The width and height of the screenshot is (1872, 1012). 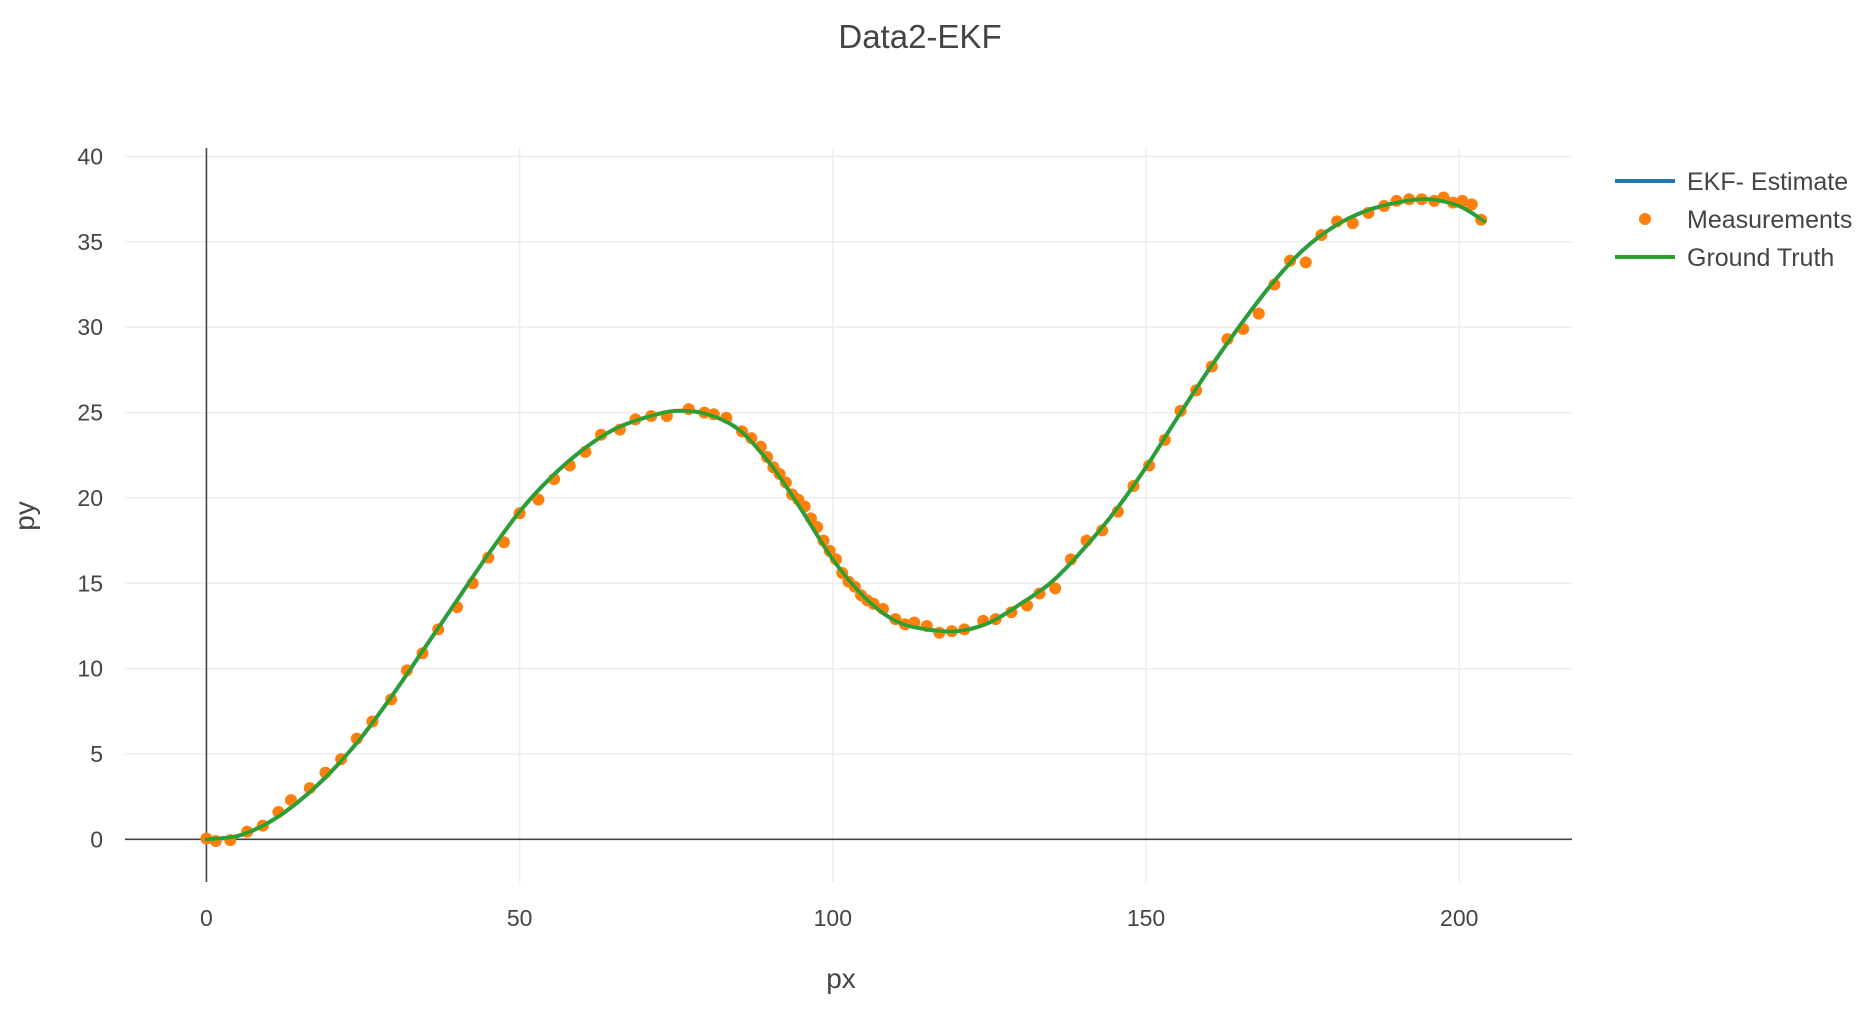 What do you see at coordinates (96, 754) in the screenshot?
I see `y-tick-label: 5` at bounding box center [96, 754].